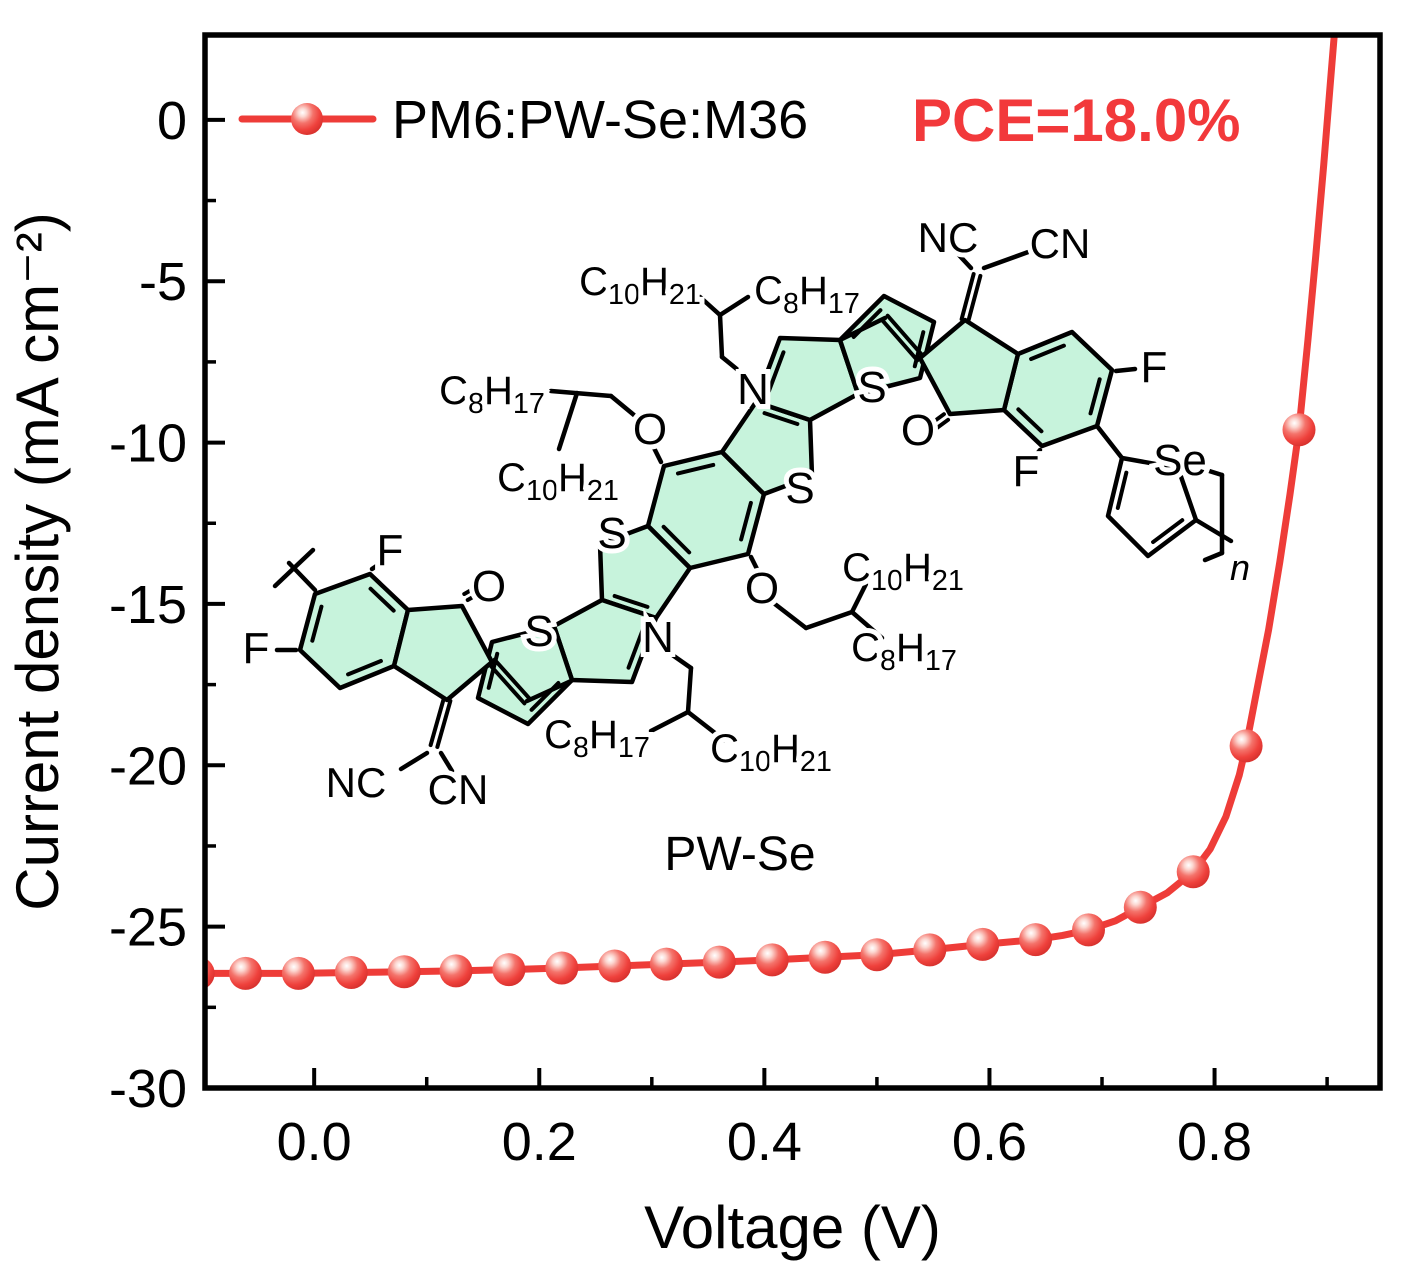 This screenshot has height=1287, width=1416. What do you see at coordinates (755, 762) in the screenshot?
I see `atom-label-part: 10` at bounding box center [755, 762].